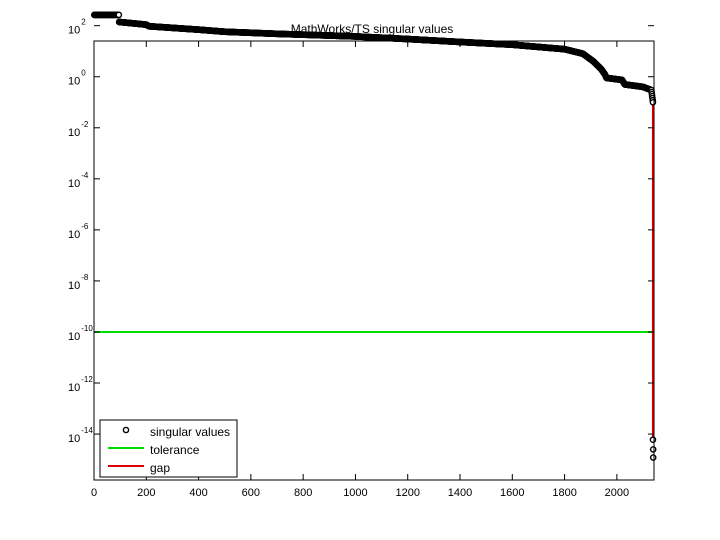  I want to click on x-tick-label: 400, so click(198, 493).